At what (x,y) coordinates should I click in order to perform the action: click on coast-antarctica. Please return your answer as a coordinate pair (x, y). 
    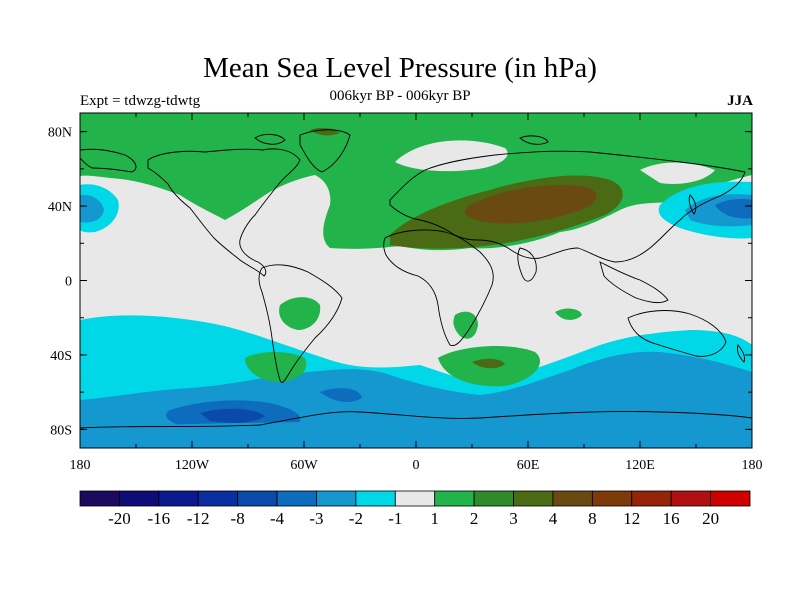
    Looking at the image, I should click on (416, 420).